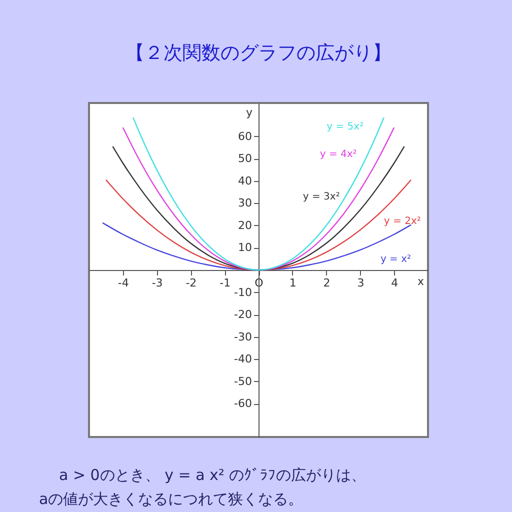 Image resolution: width=512 pixels, height=512 pixels. I want to click on chart-title: 【２次関数のグラフの広がり】, so click(259, 53).